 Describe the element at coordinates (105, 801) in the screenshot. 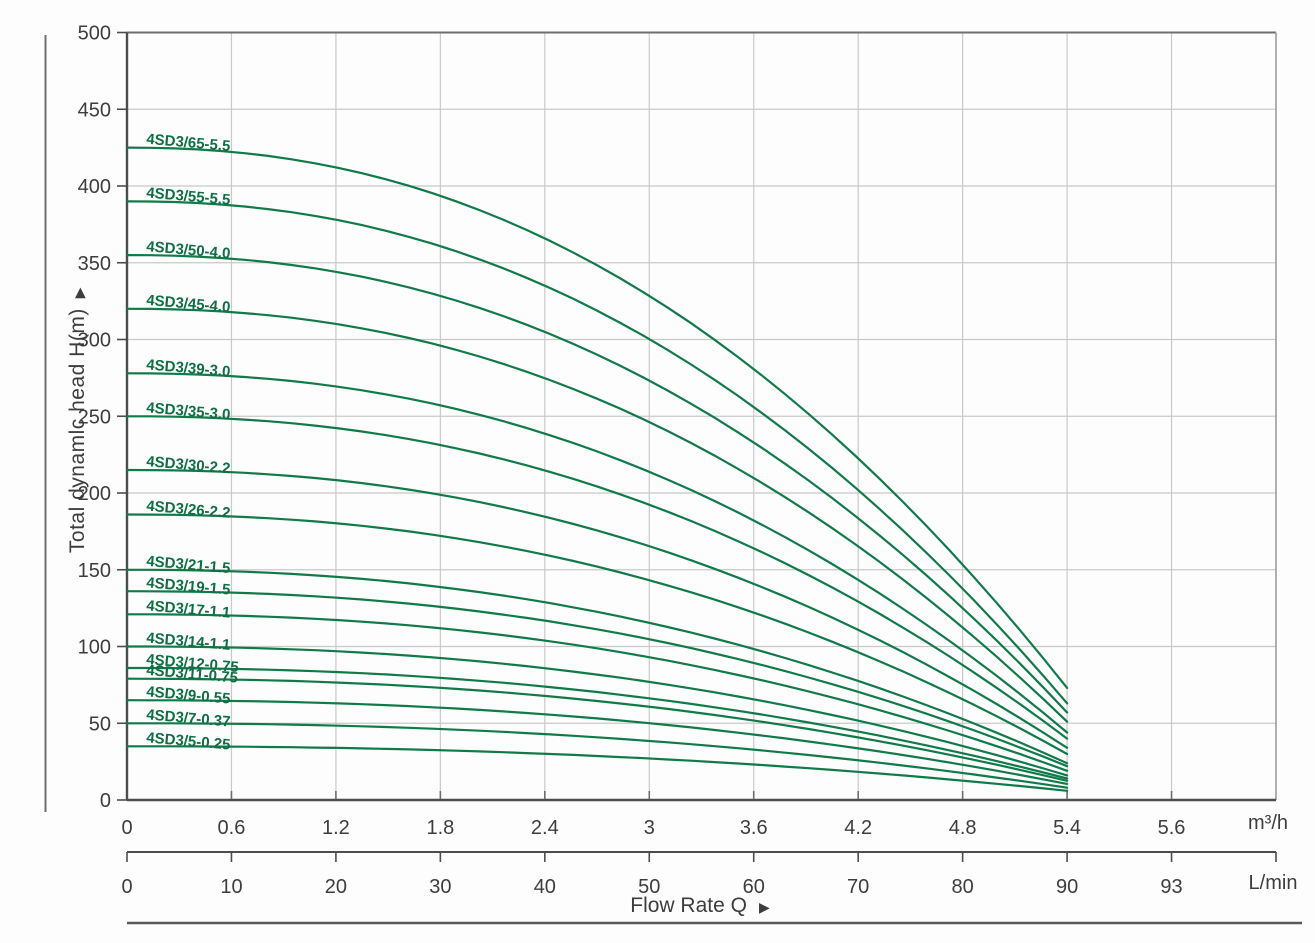

I see `y-tick-label: 0` at that location.